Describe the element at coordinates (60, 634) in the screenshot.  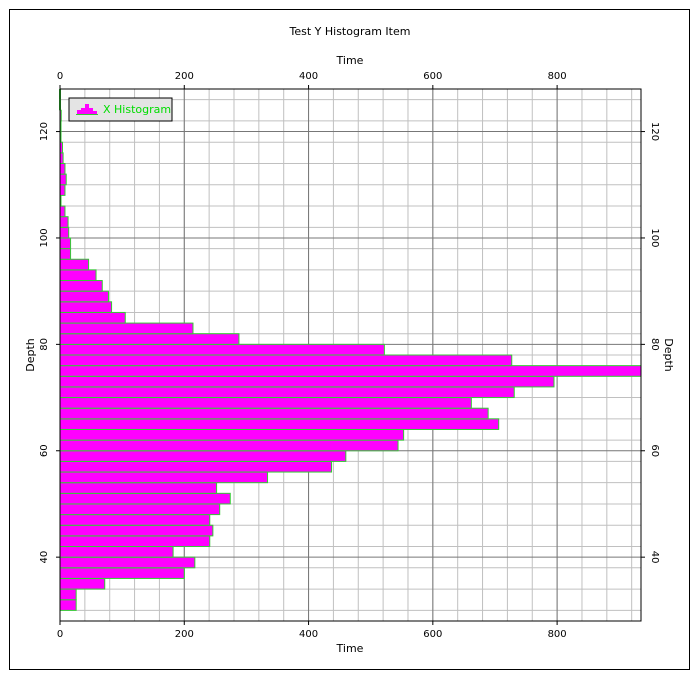
I see `x-tick-label-bottom: 0` at that location.